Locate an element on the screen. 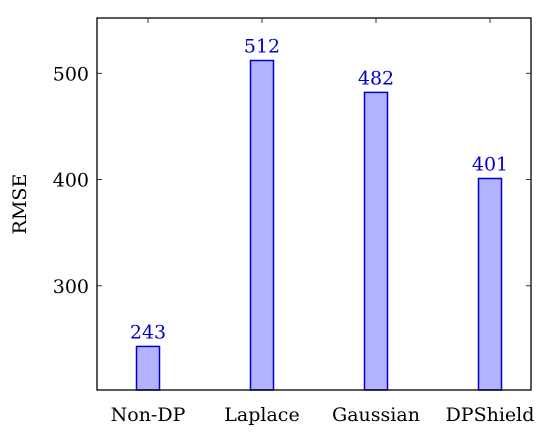 The width and height of the screenshot is (550, 440). bar-dpshield is located at coordinates (490, 284).